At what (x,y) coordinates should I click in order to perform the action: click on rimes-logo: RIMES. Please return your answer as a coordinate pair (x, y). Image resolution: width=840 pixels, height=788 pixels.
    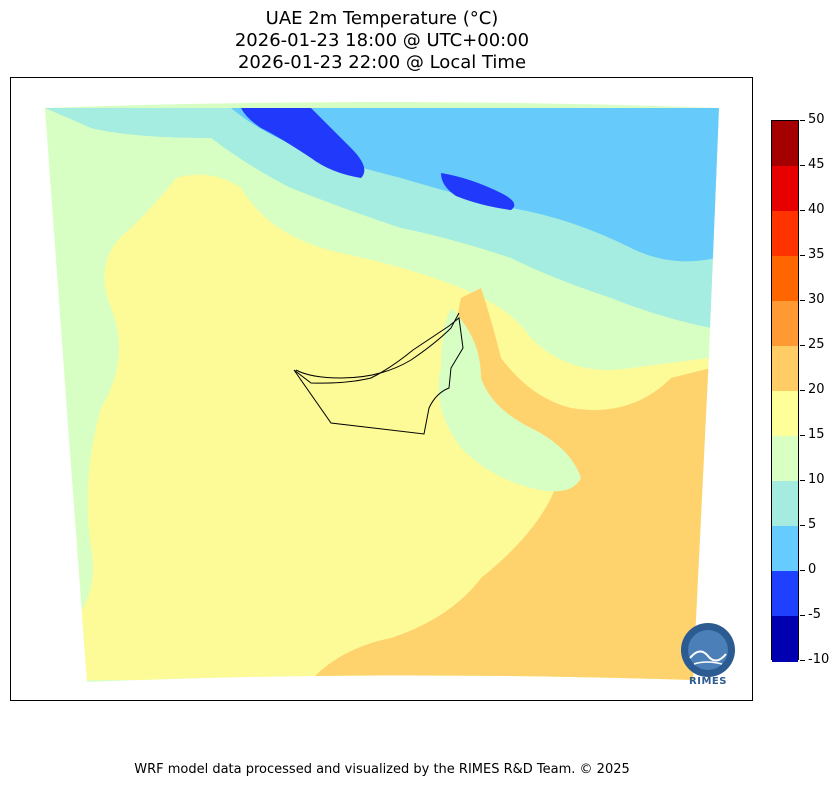
    Looking at the image, I should click on (708, 655).